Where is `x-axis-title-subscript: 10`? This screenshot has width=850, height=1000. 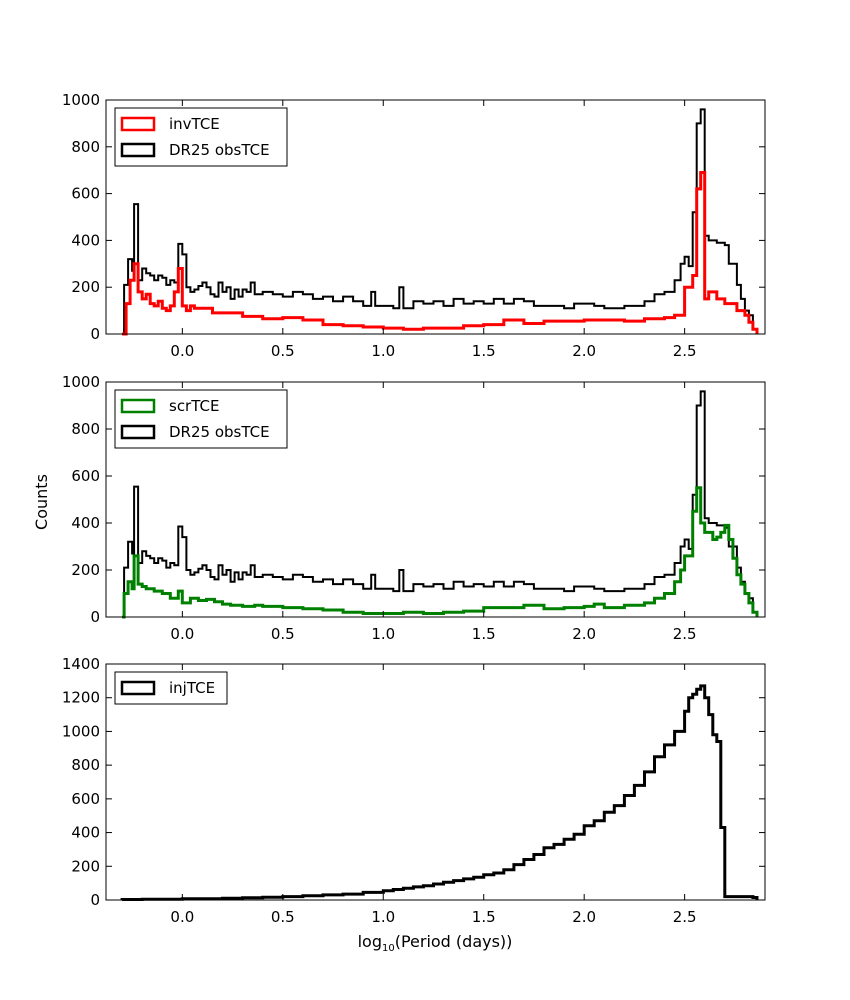 x-axis-title-subscript: 10 is located at coordinates (388, 948).